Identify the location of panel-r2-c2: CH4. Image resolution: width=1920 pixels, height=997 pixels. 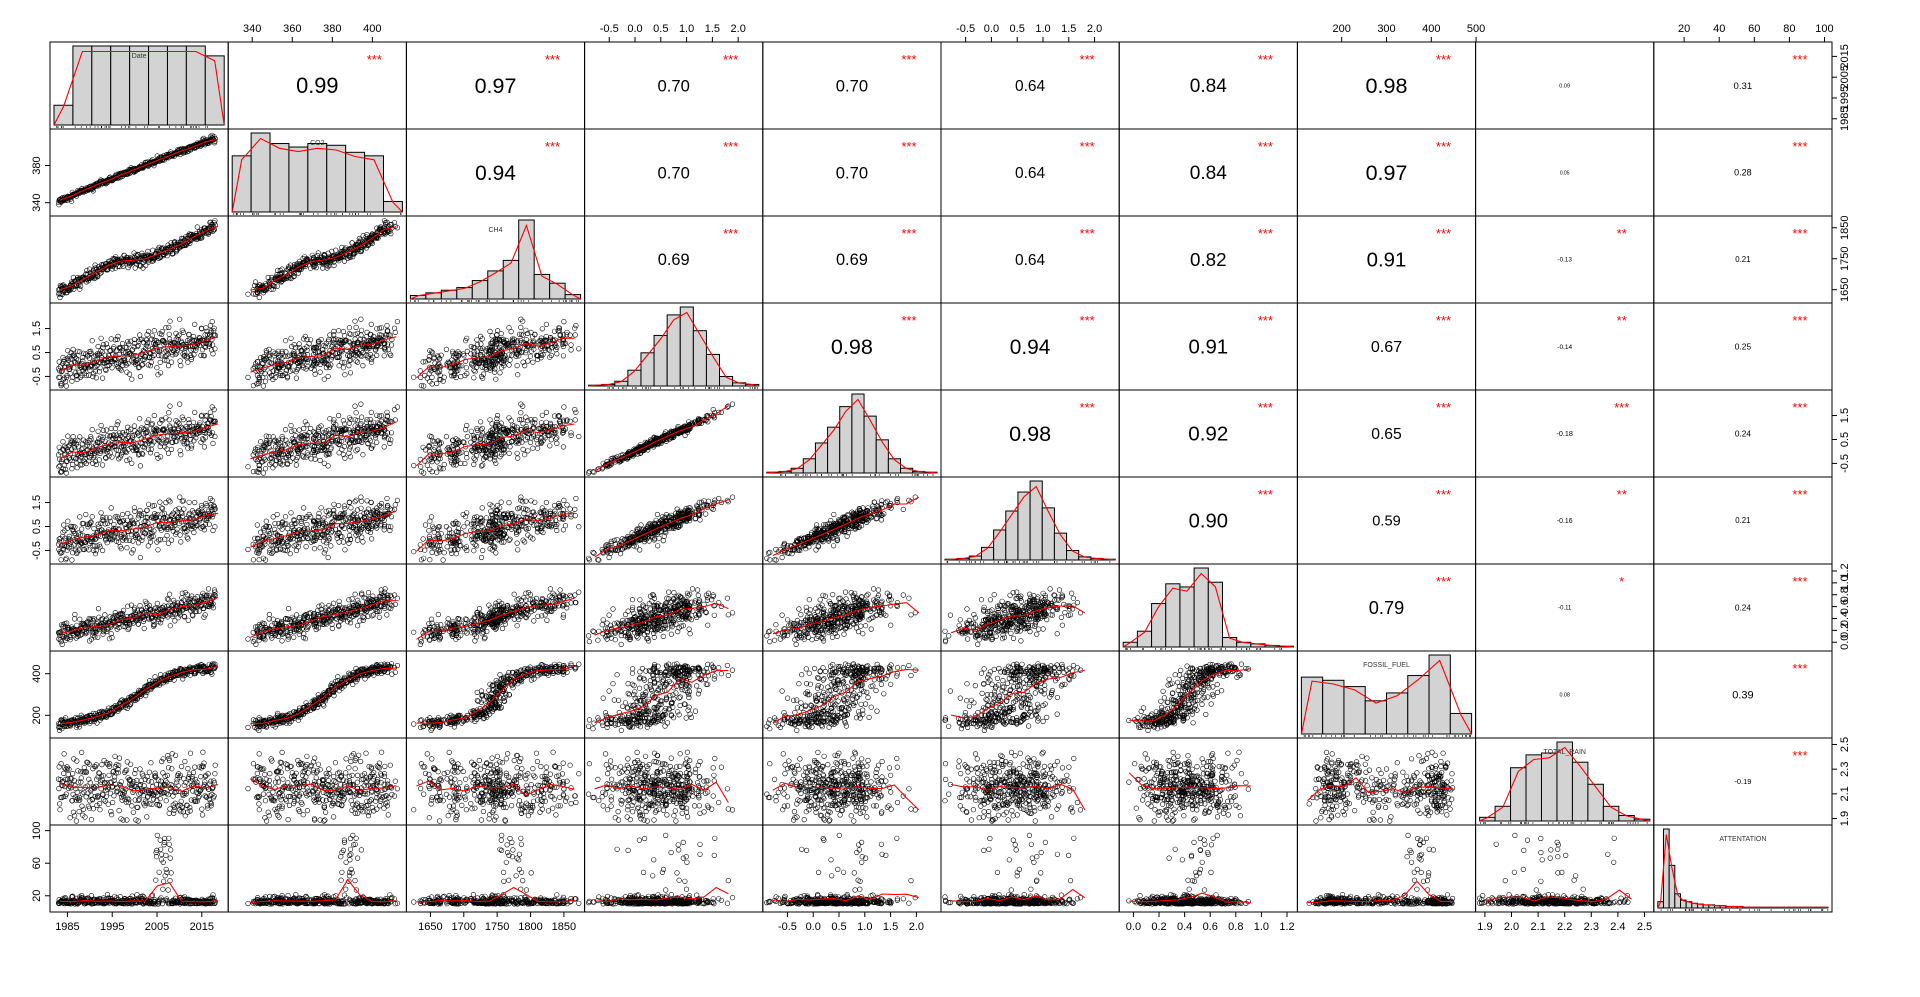
(495, 259).